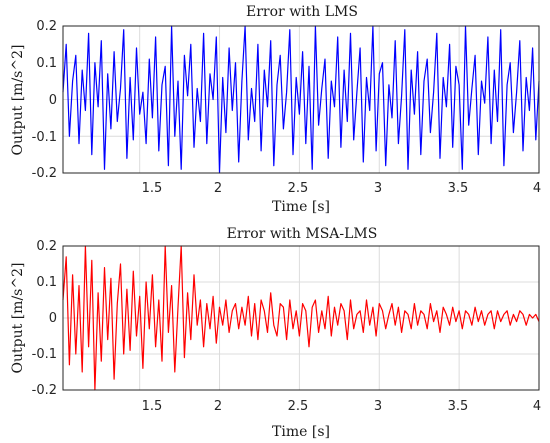  I want to click on chart-title: Error with MSA-LMS, so click(302, 234).